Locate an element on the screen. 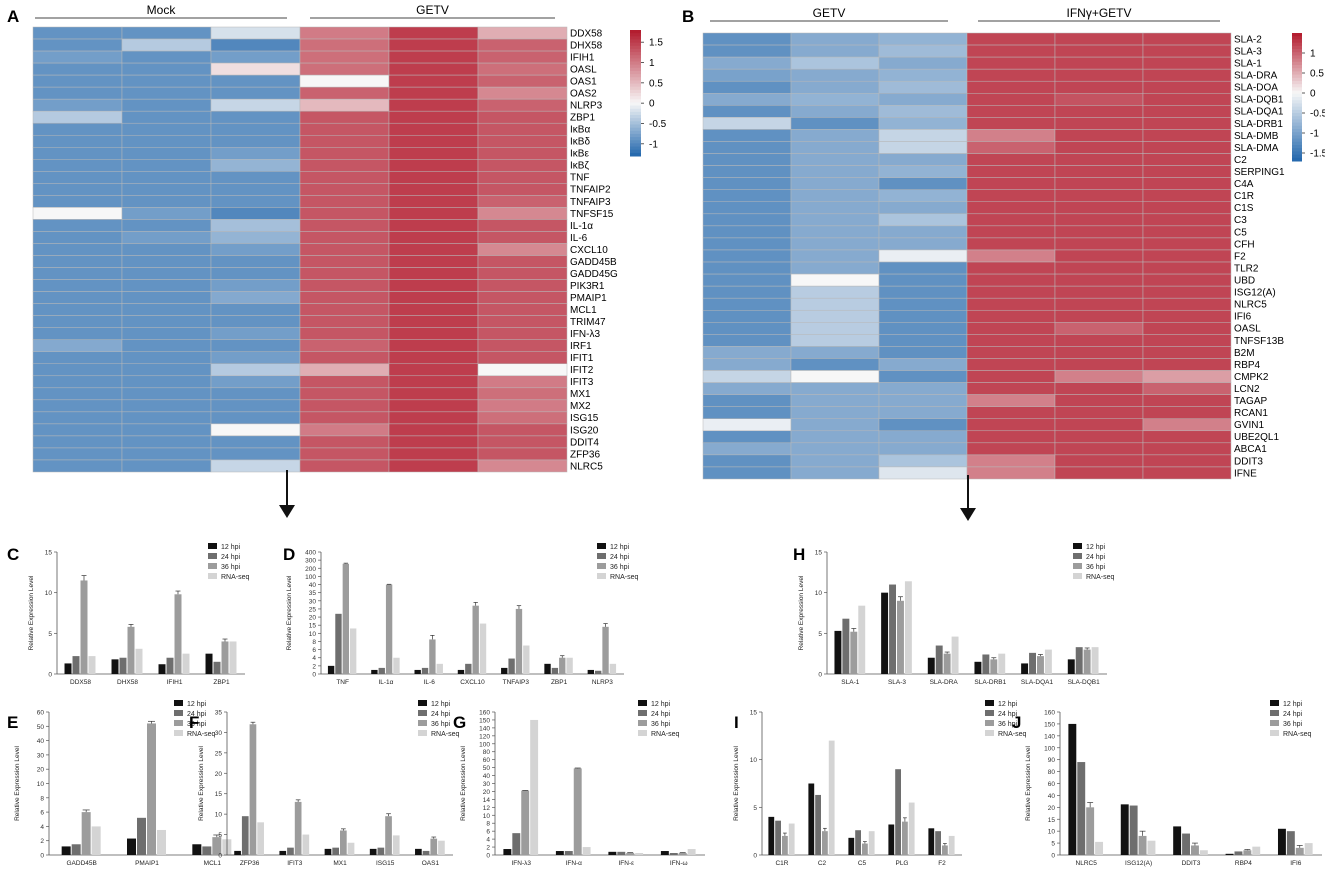  row-label: SLA-2 is located at coordinates (1248, 39).